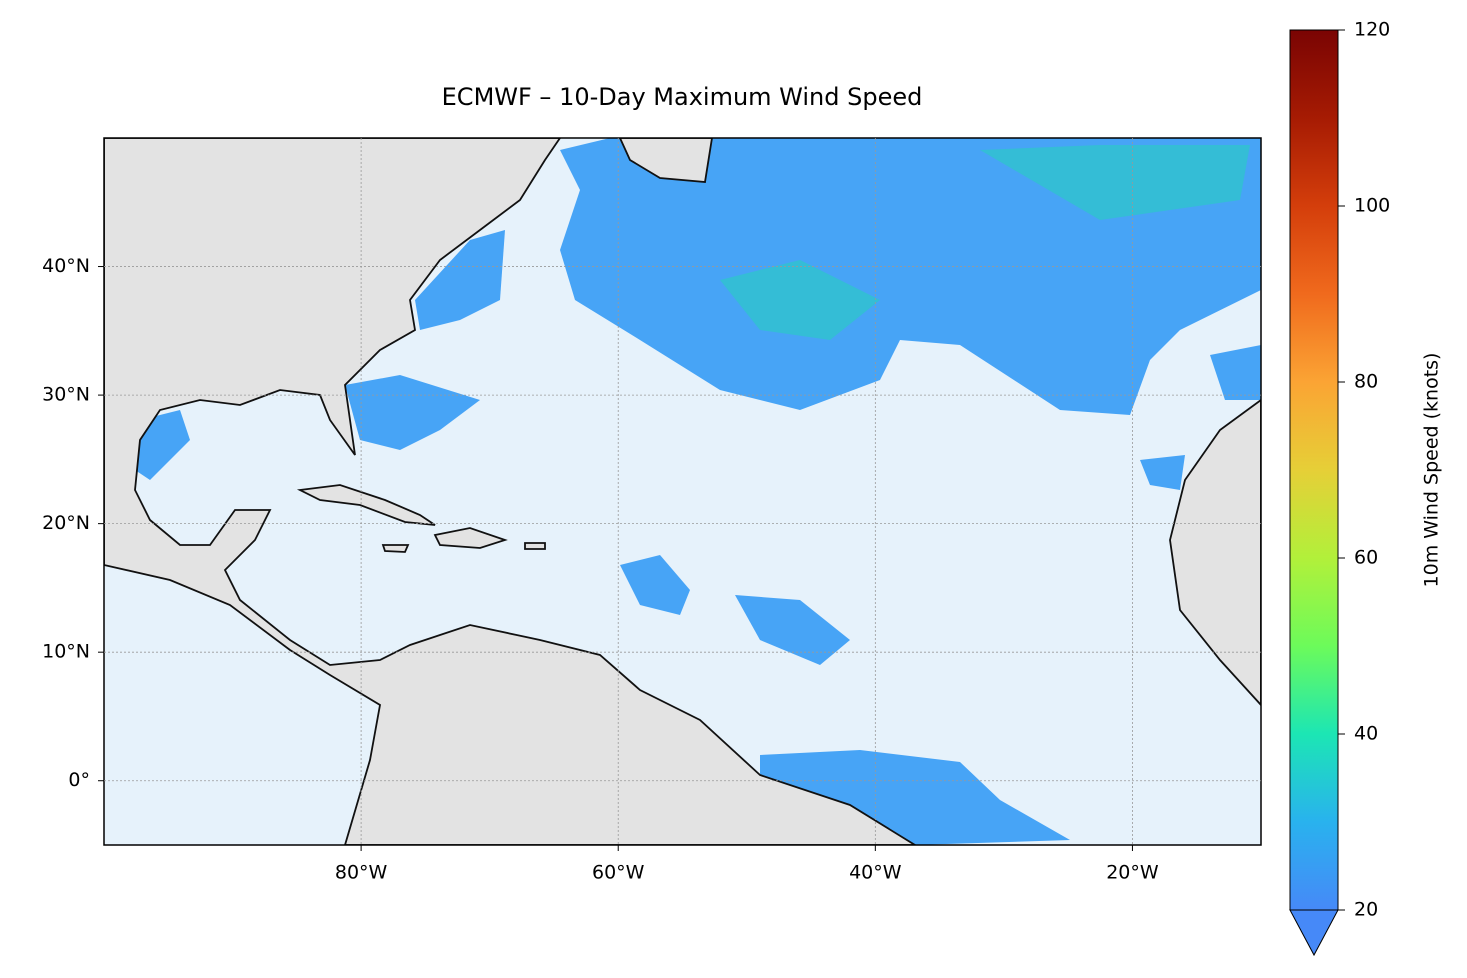 This screenshot has width=1467, height=978. What do you see at coordinates (79, 780) in the screenshot?
I see `y-tick-label: 0°` at bounding box center [79, 780].